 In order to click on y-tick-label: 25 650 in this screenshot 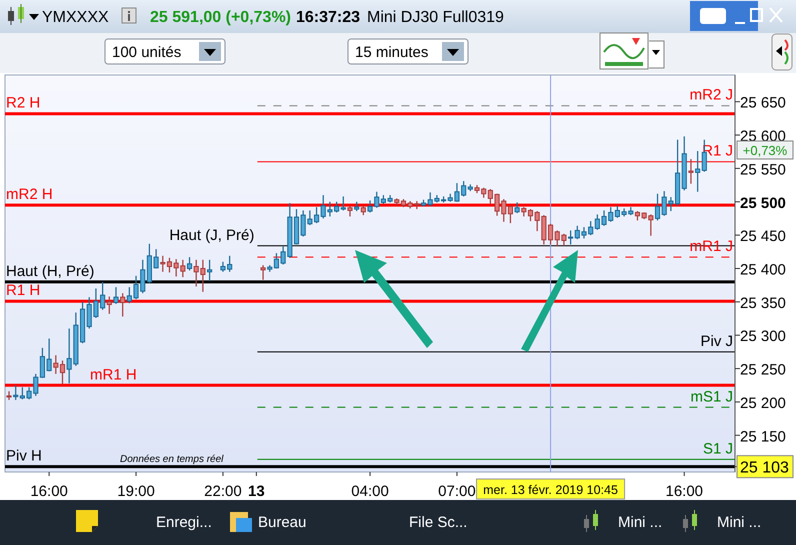, I will do `click(763, 103)`.